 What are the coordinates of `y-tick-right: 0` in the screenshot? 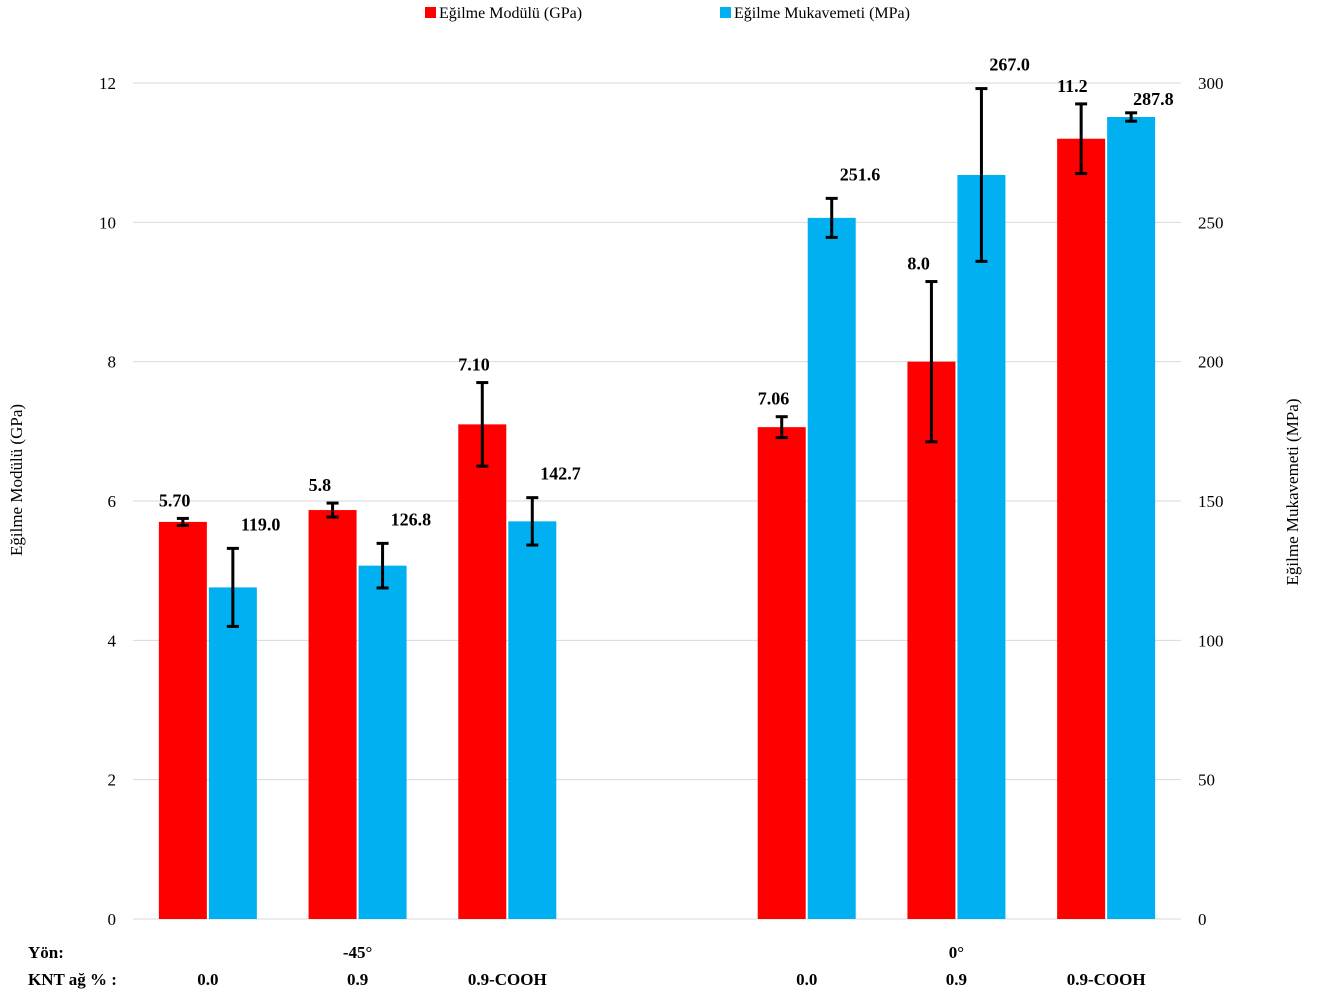 It's located at (1202, 919).